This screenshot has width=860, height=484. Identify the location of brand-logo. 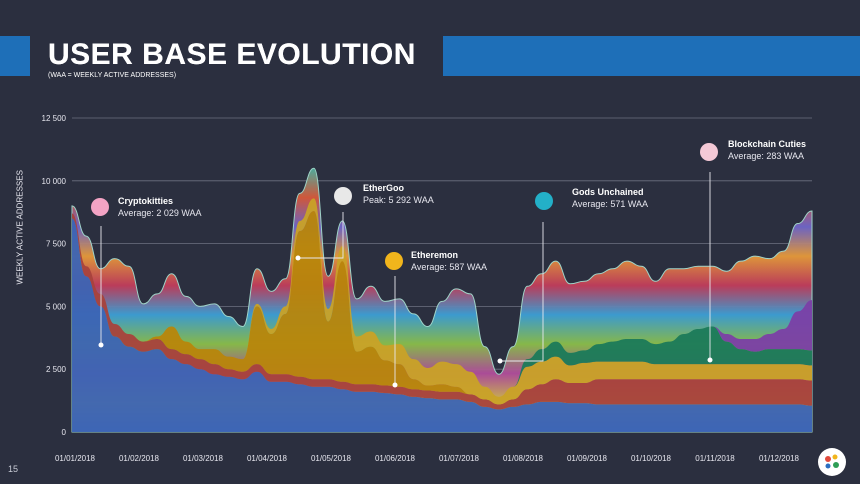
(832, 462).